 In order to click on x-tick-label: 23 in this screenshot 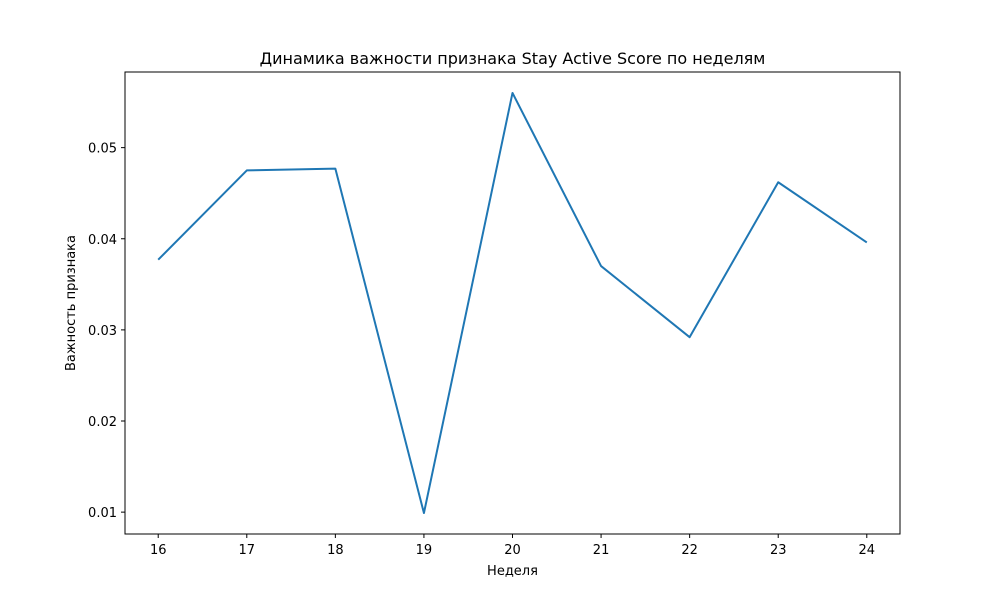, I will do `click(778, 550)`.